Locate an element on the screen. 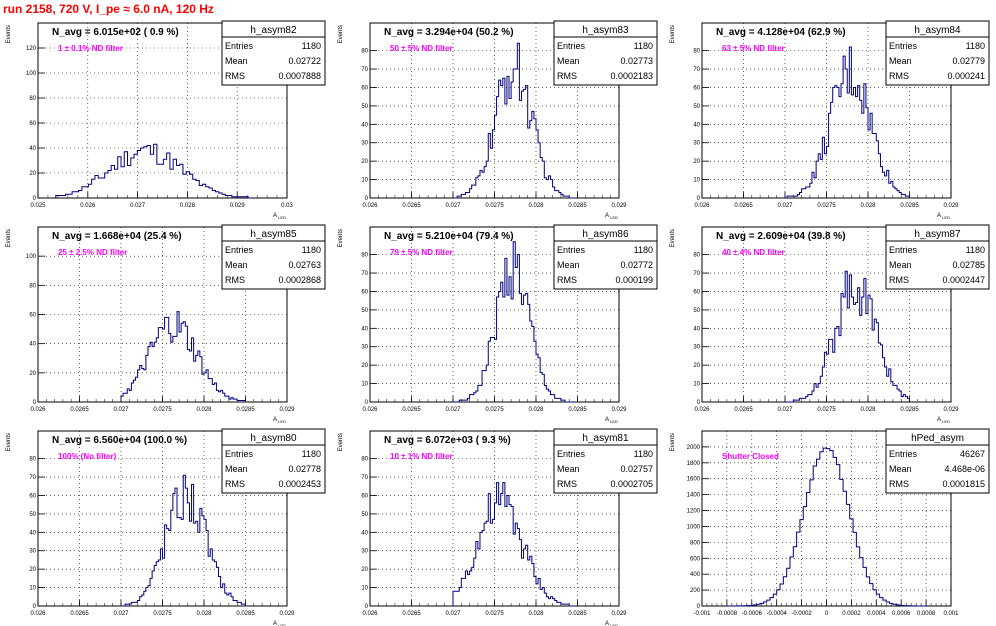 The height and width of the screenshot is (626, 996). y-tick-label: 1200 is located at coordinates (694, 512).